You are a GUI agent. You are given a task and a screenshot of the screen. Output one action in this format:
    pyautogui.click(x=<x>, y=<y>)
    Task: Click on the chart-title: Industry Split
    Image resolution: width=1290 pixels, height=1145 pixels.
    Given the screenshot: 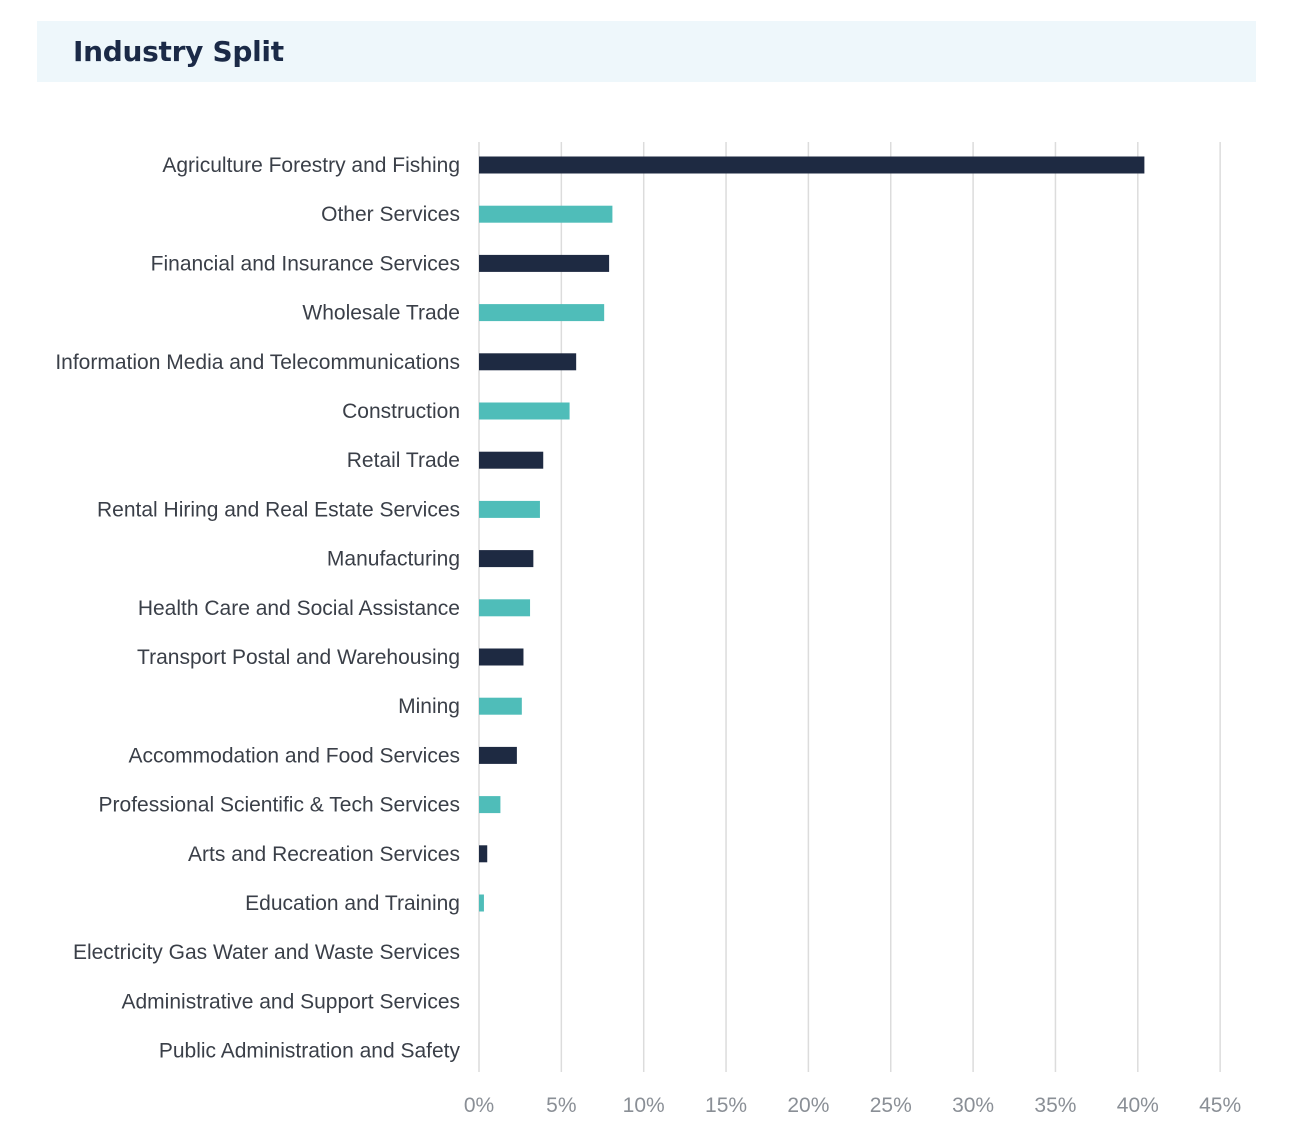 What is the action you would take?
    pyautogui.click(x=178, y=51)
    